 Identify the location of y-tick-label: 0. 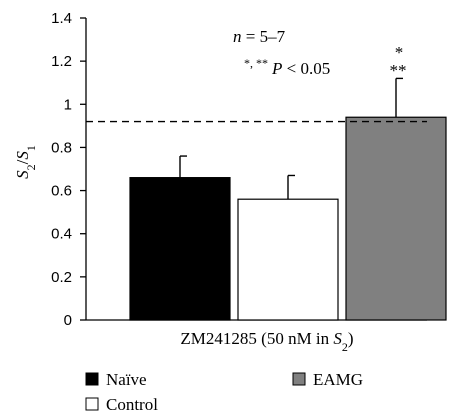
(68, 320).